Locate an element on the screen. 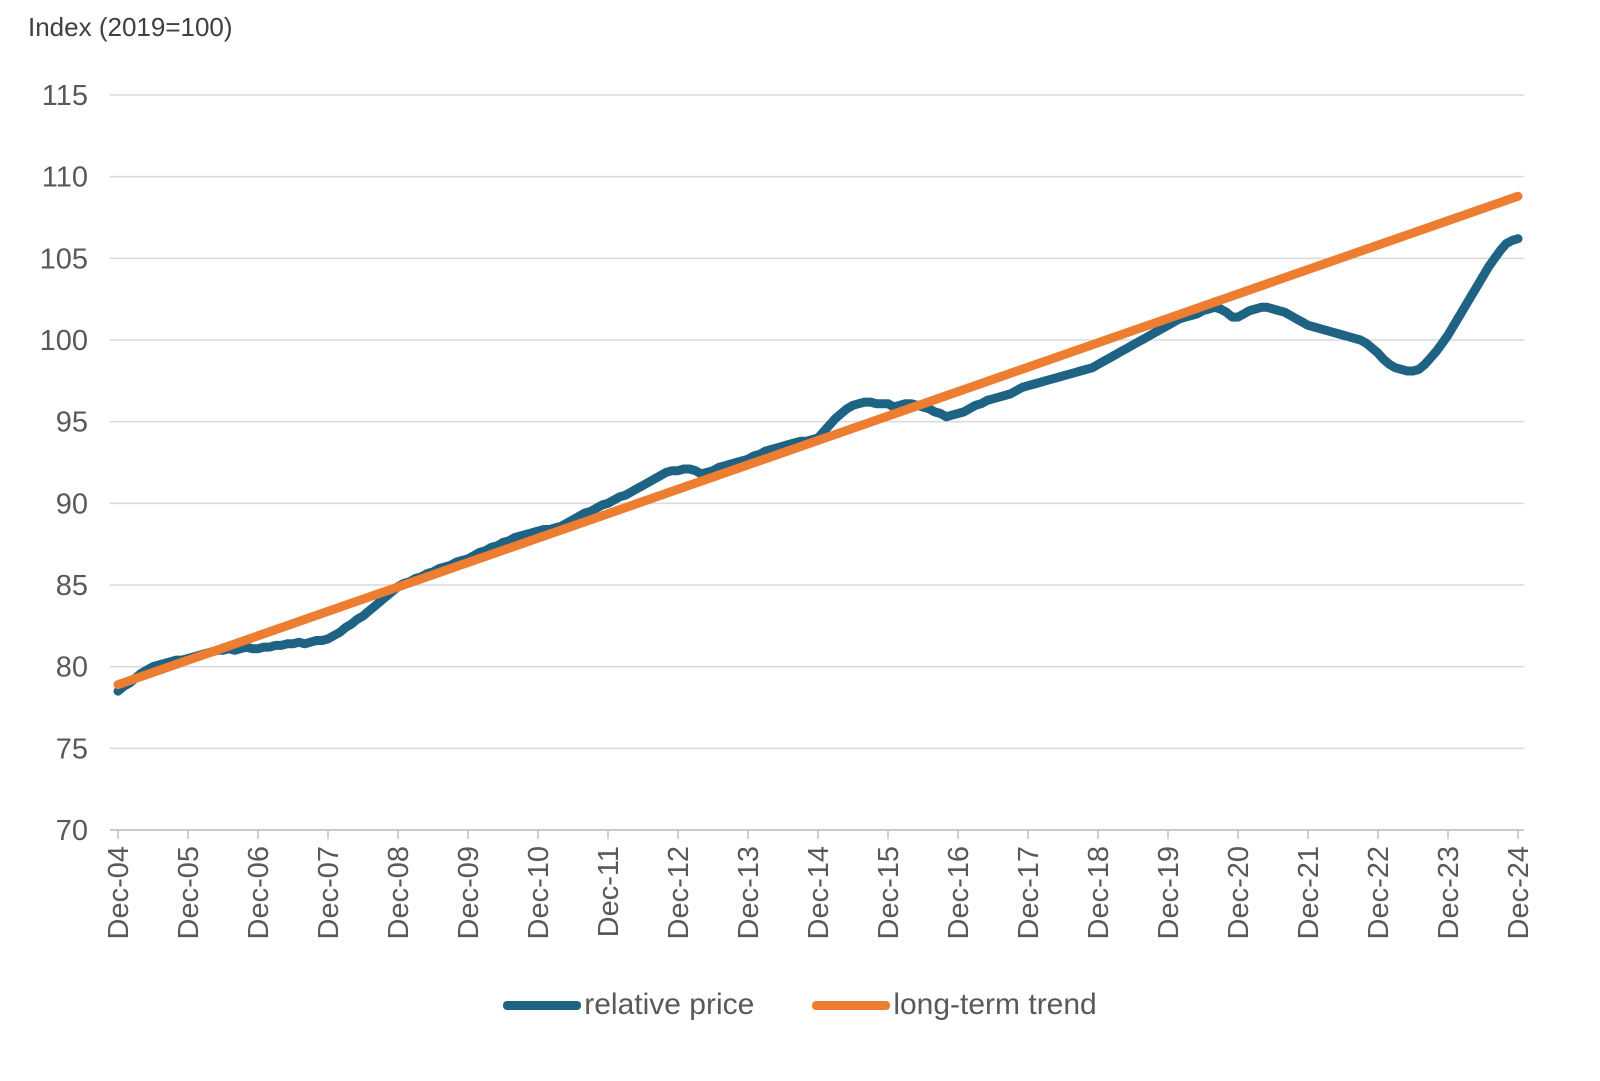 The width and height of the screenshot is (1600, 1081). relative-price-line-swatch is located at coordinates (542, 1005).